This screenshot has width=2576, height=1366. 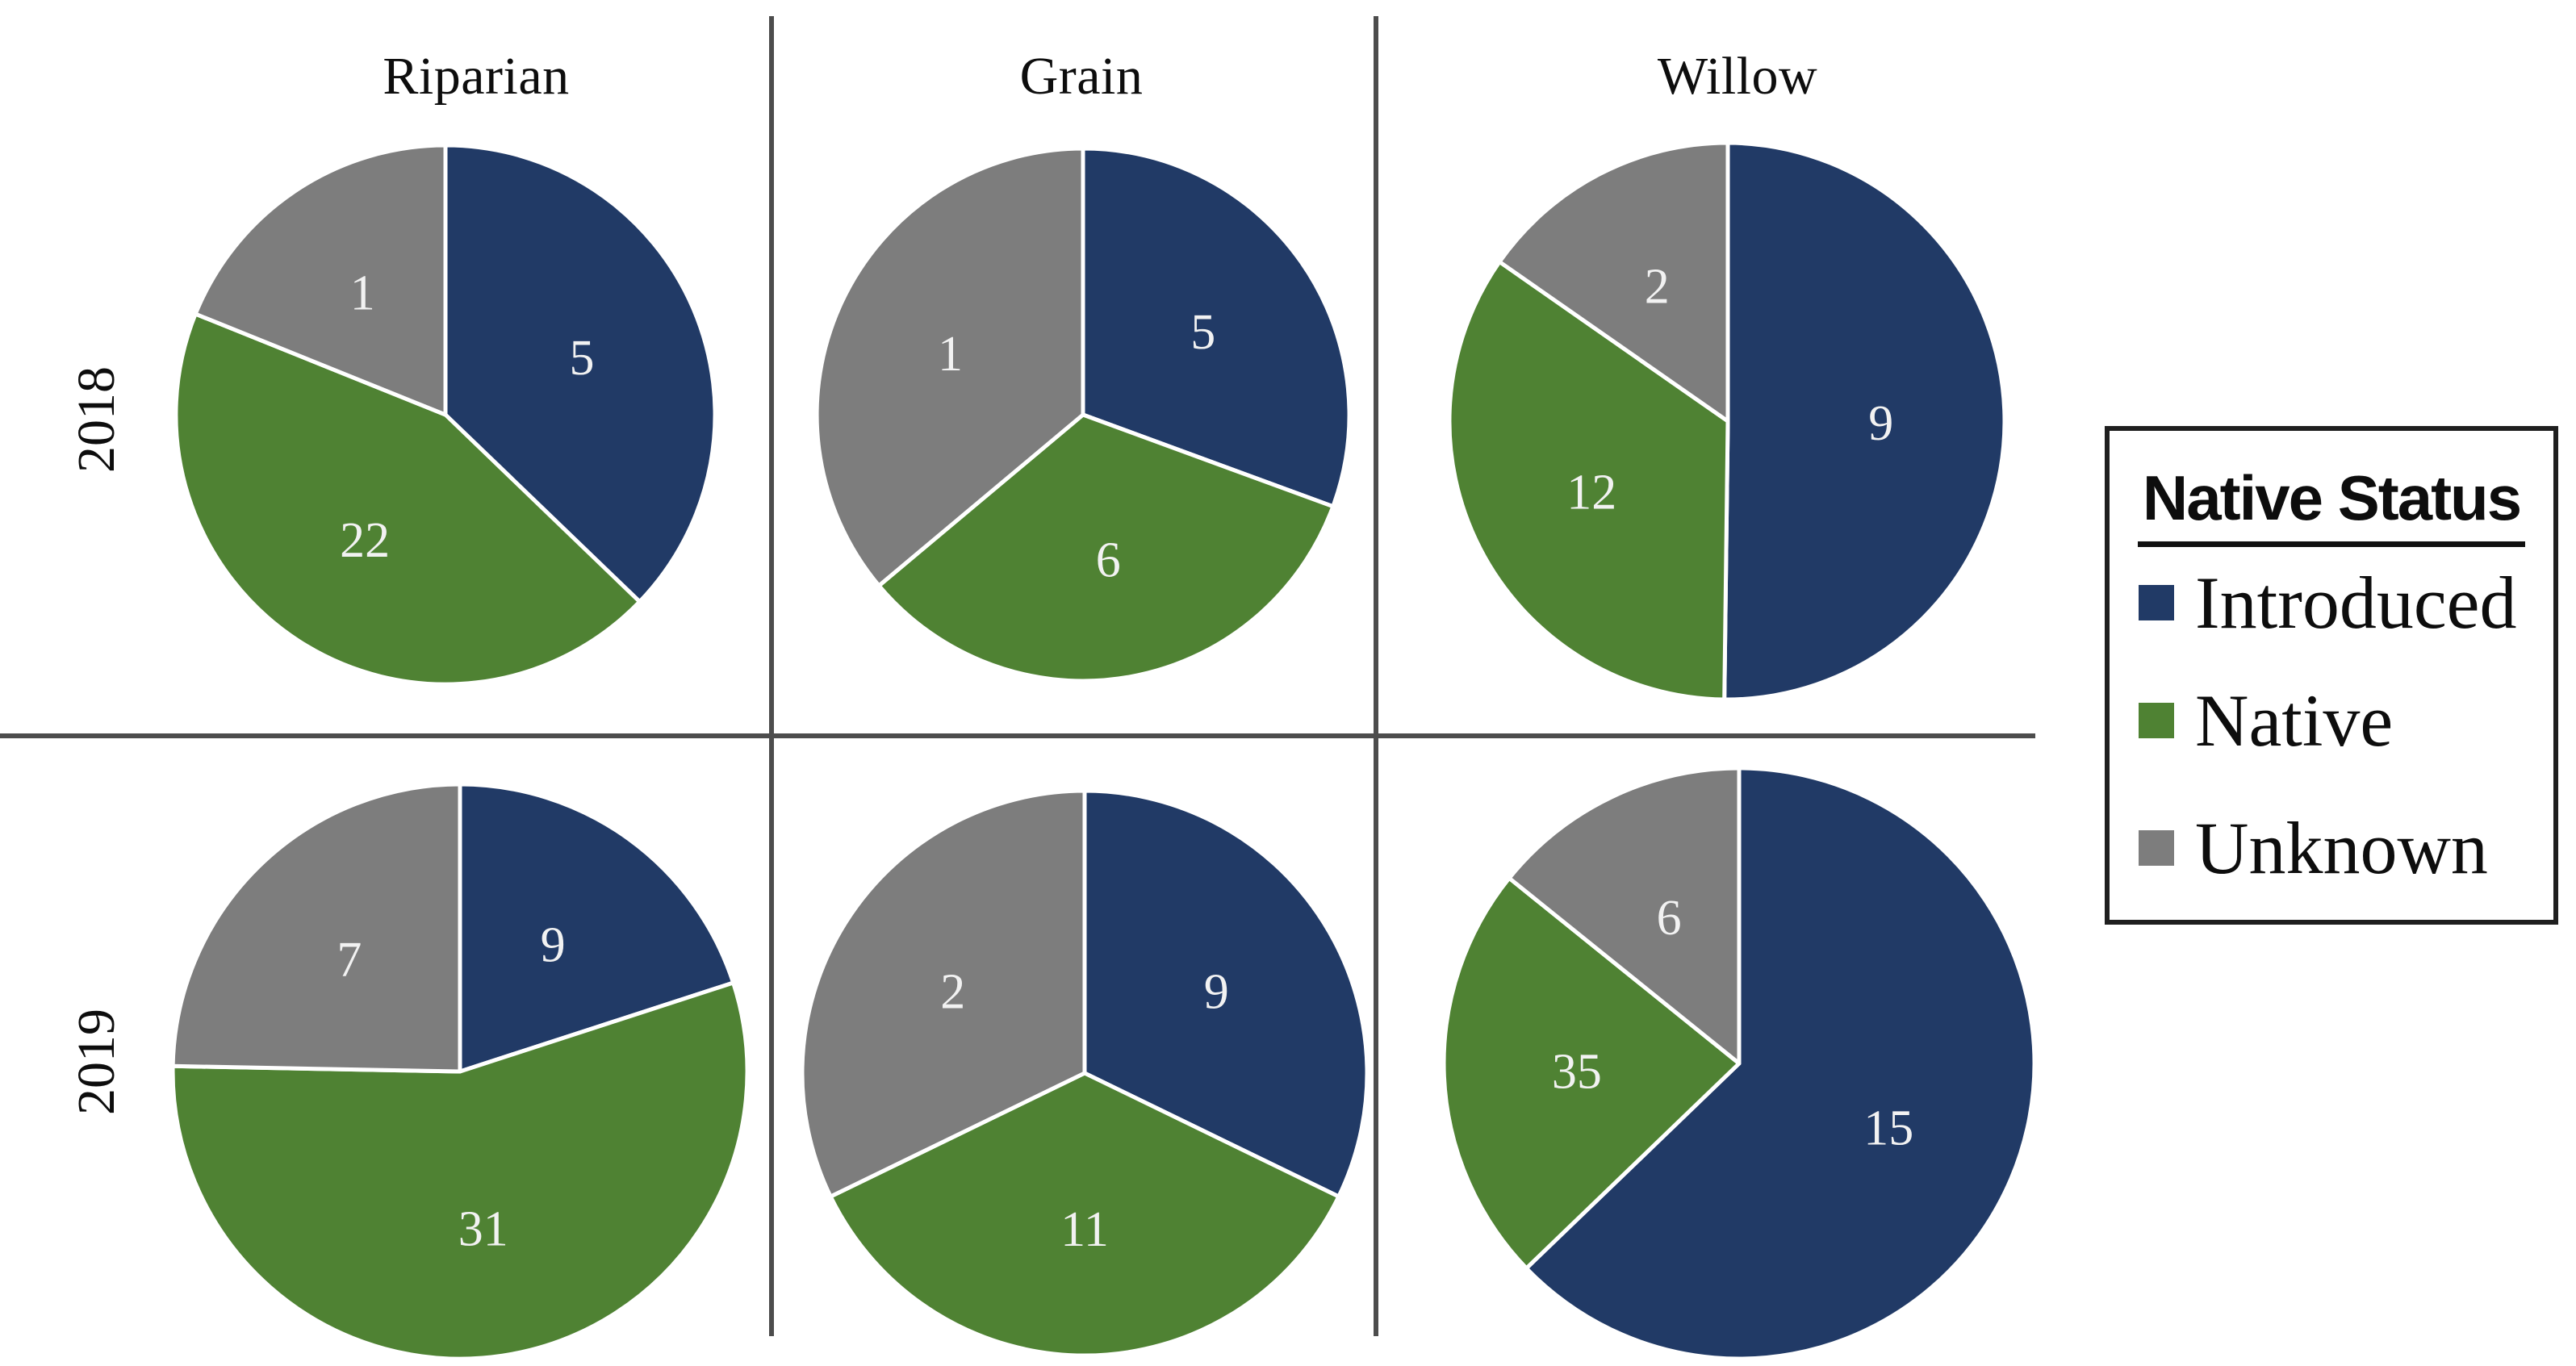 I want to click on introduced-swatch-icon, so click(x=2156, y=602).